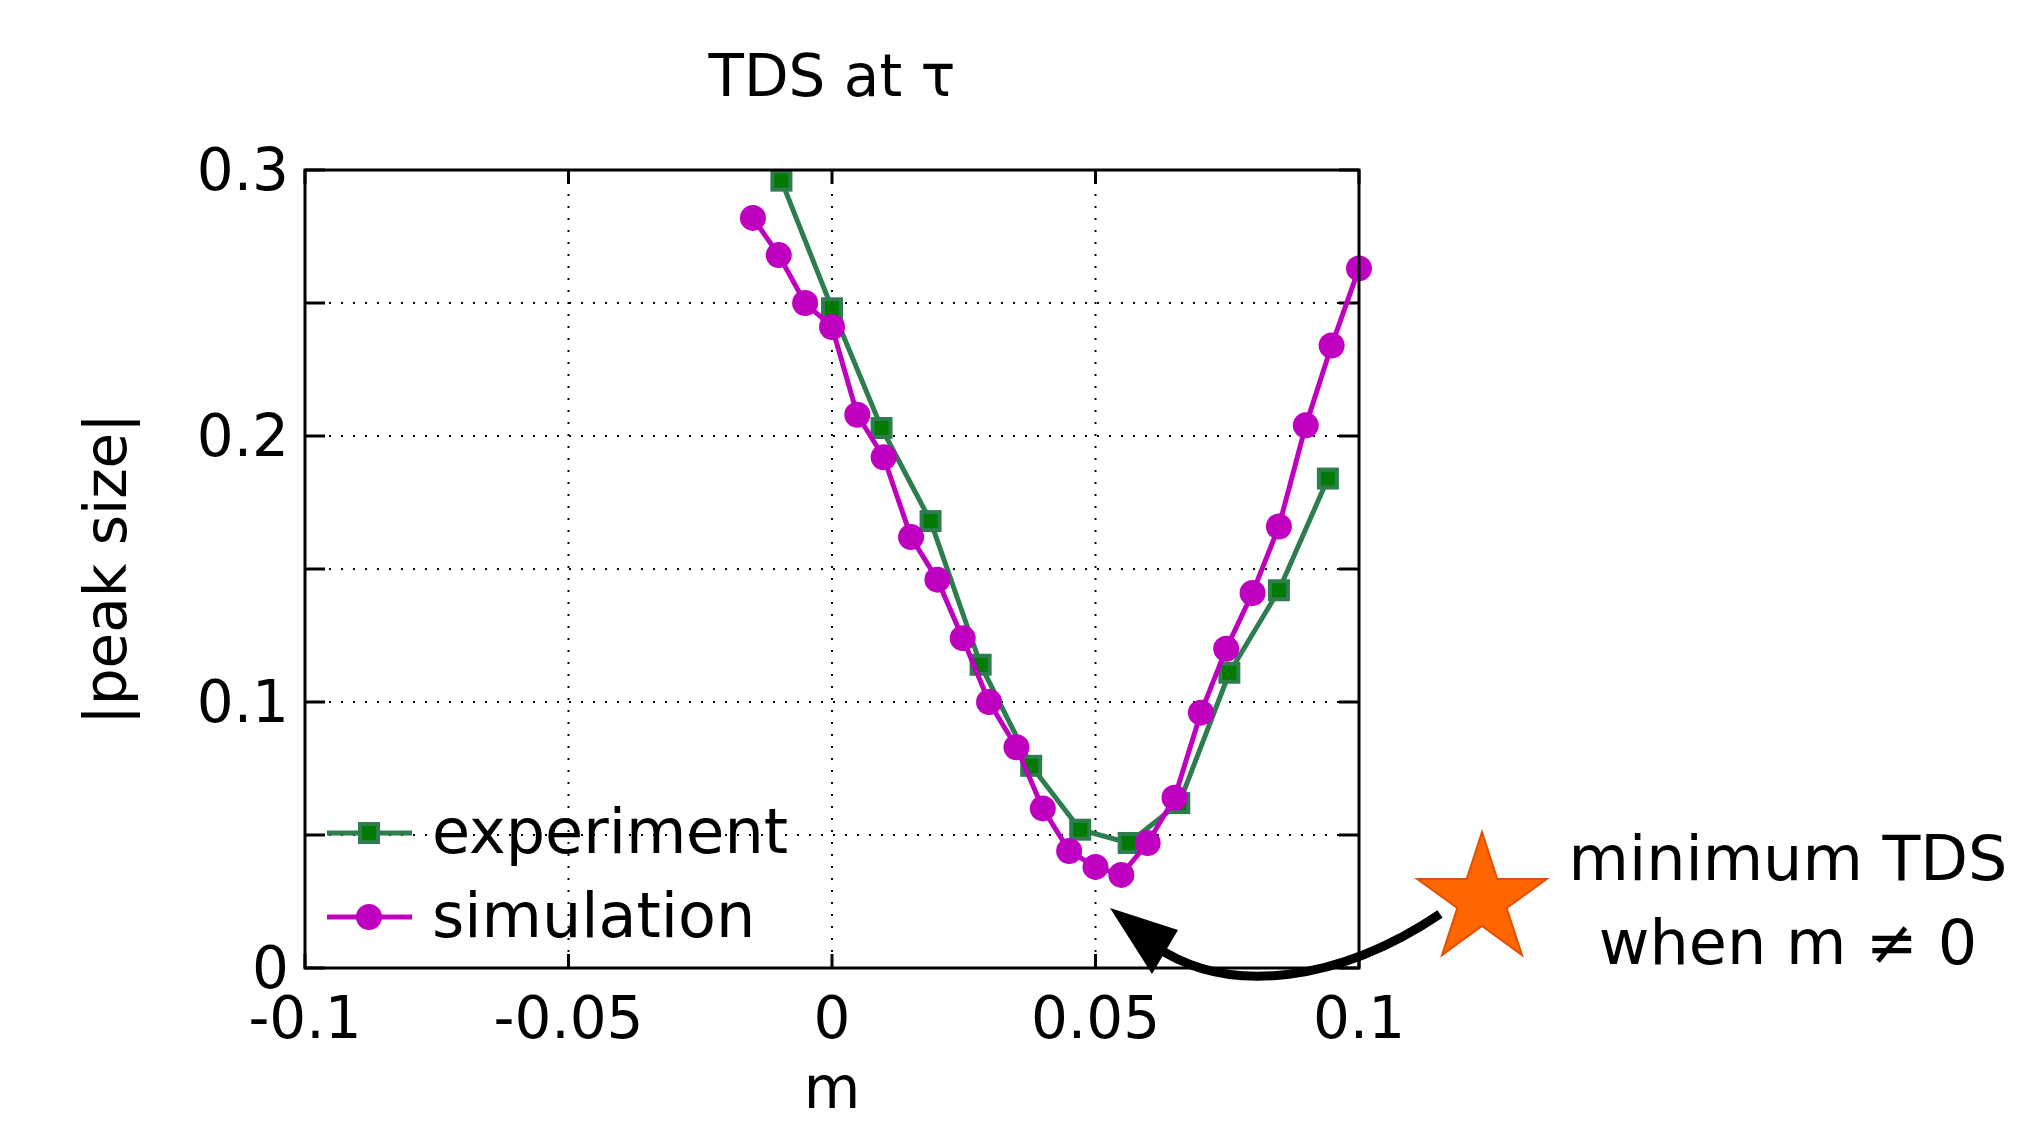 This screenshot has height=1140, width=2022. What do you see at coordinates (568, 1018) in the screenshot?
I see `x-tick-label: -0.05` at bounding box center [568, 1018].